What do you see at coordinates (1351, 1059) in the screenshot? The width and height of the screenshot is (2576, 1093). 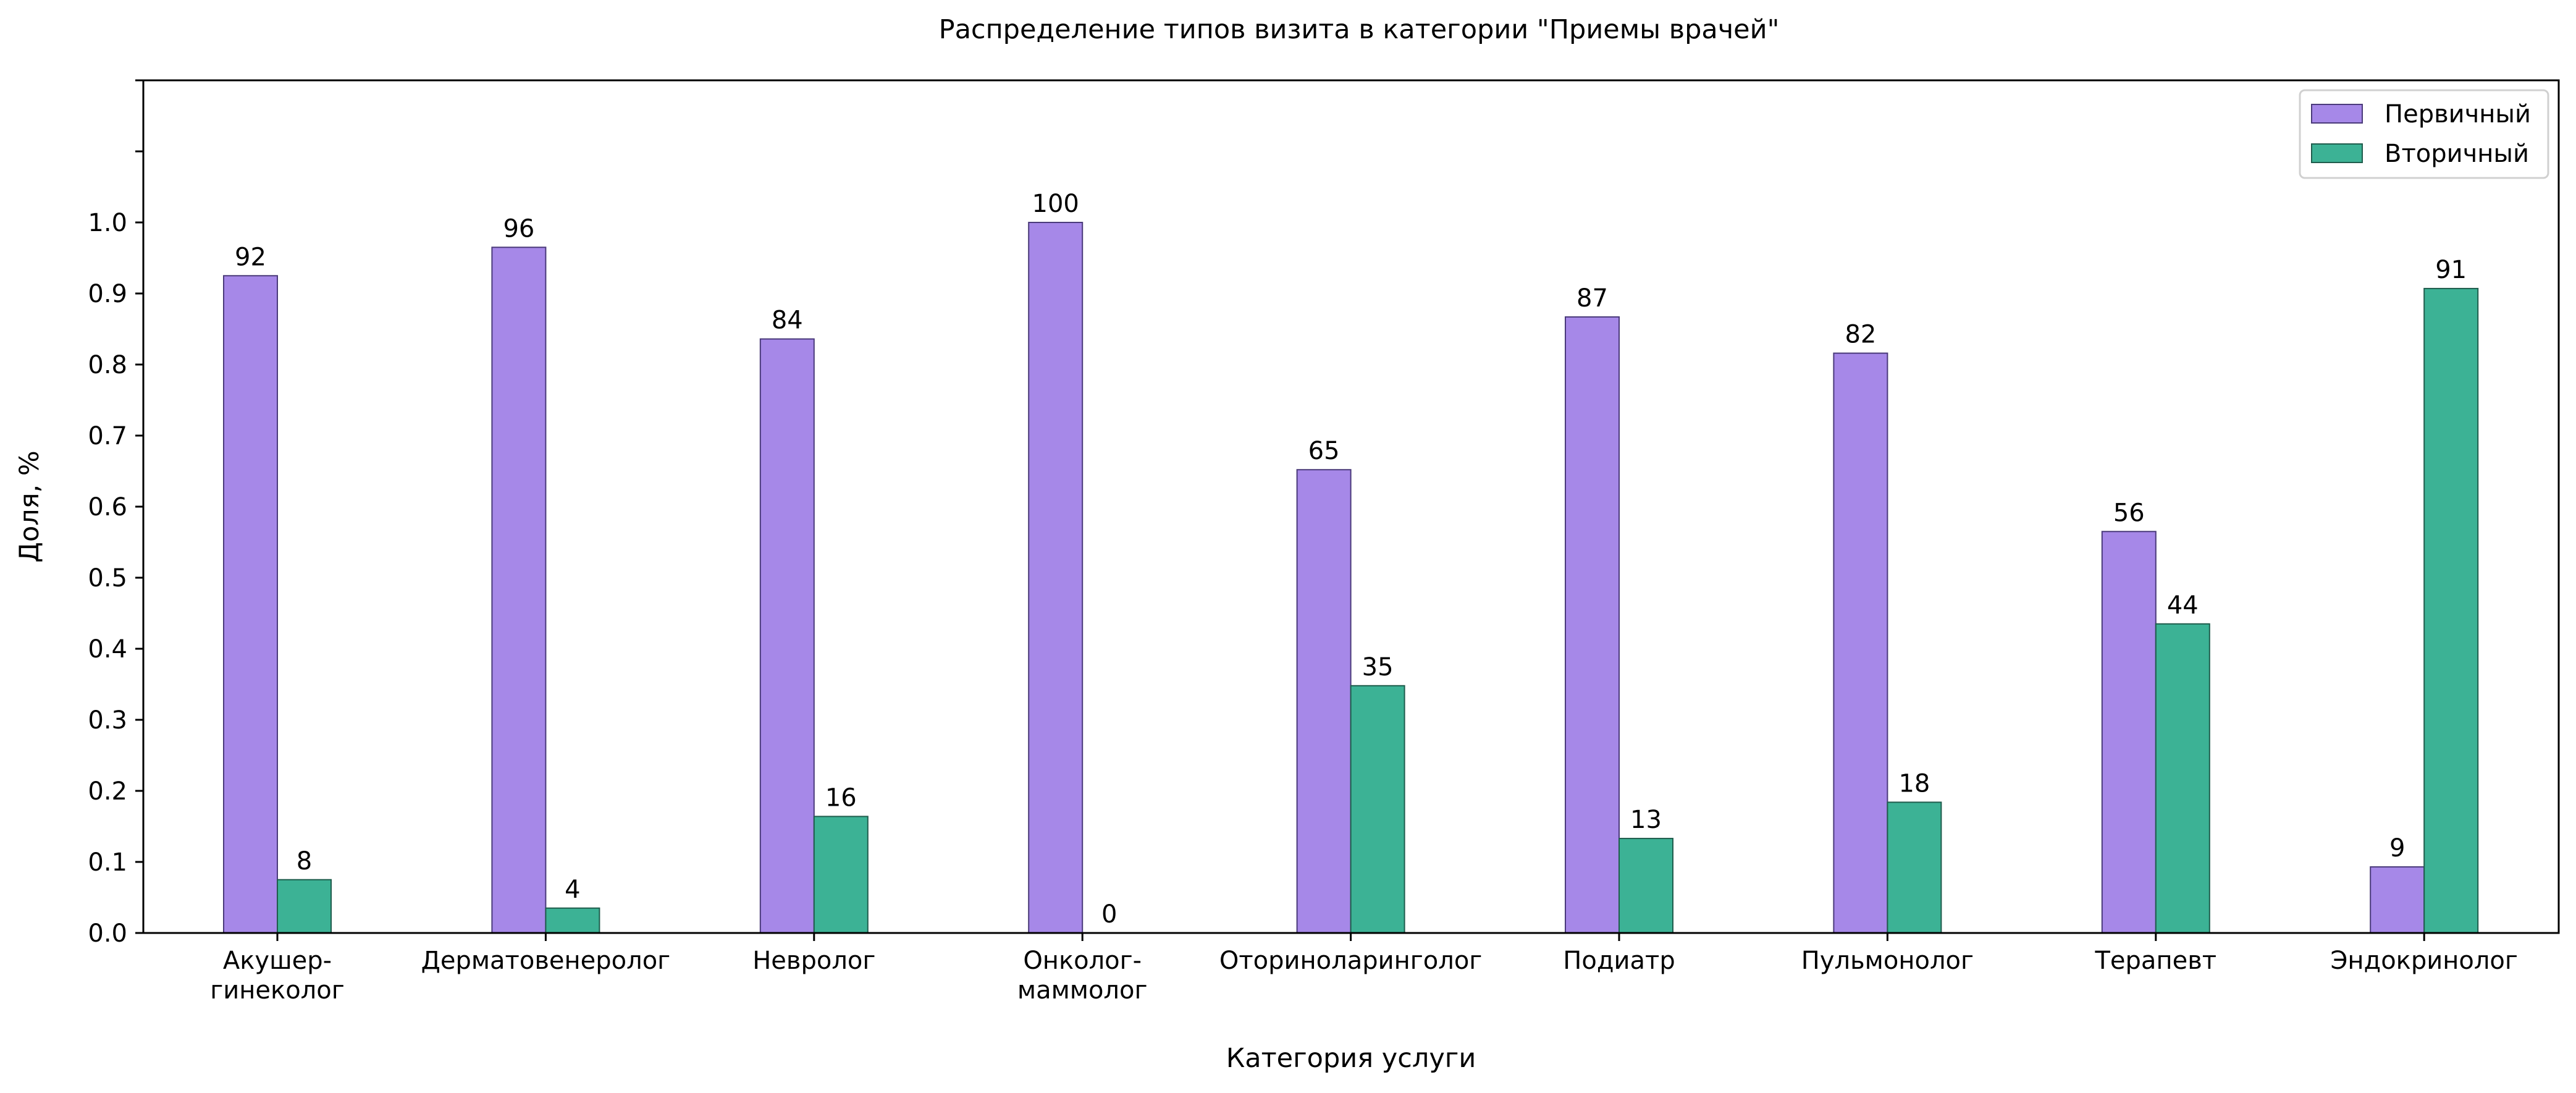 I see `x-axis-label: Категория услуги` at bounding box center [1351, 1059].